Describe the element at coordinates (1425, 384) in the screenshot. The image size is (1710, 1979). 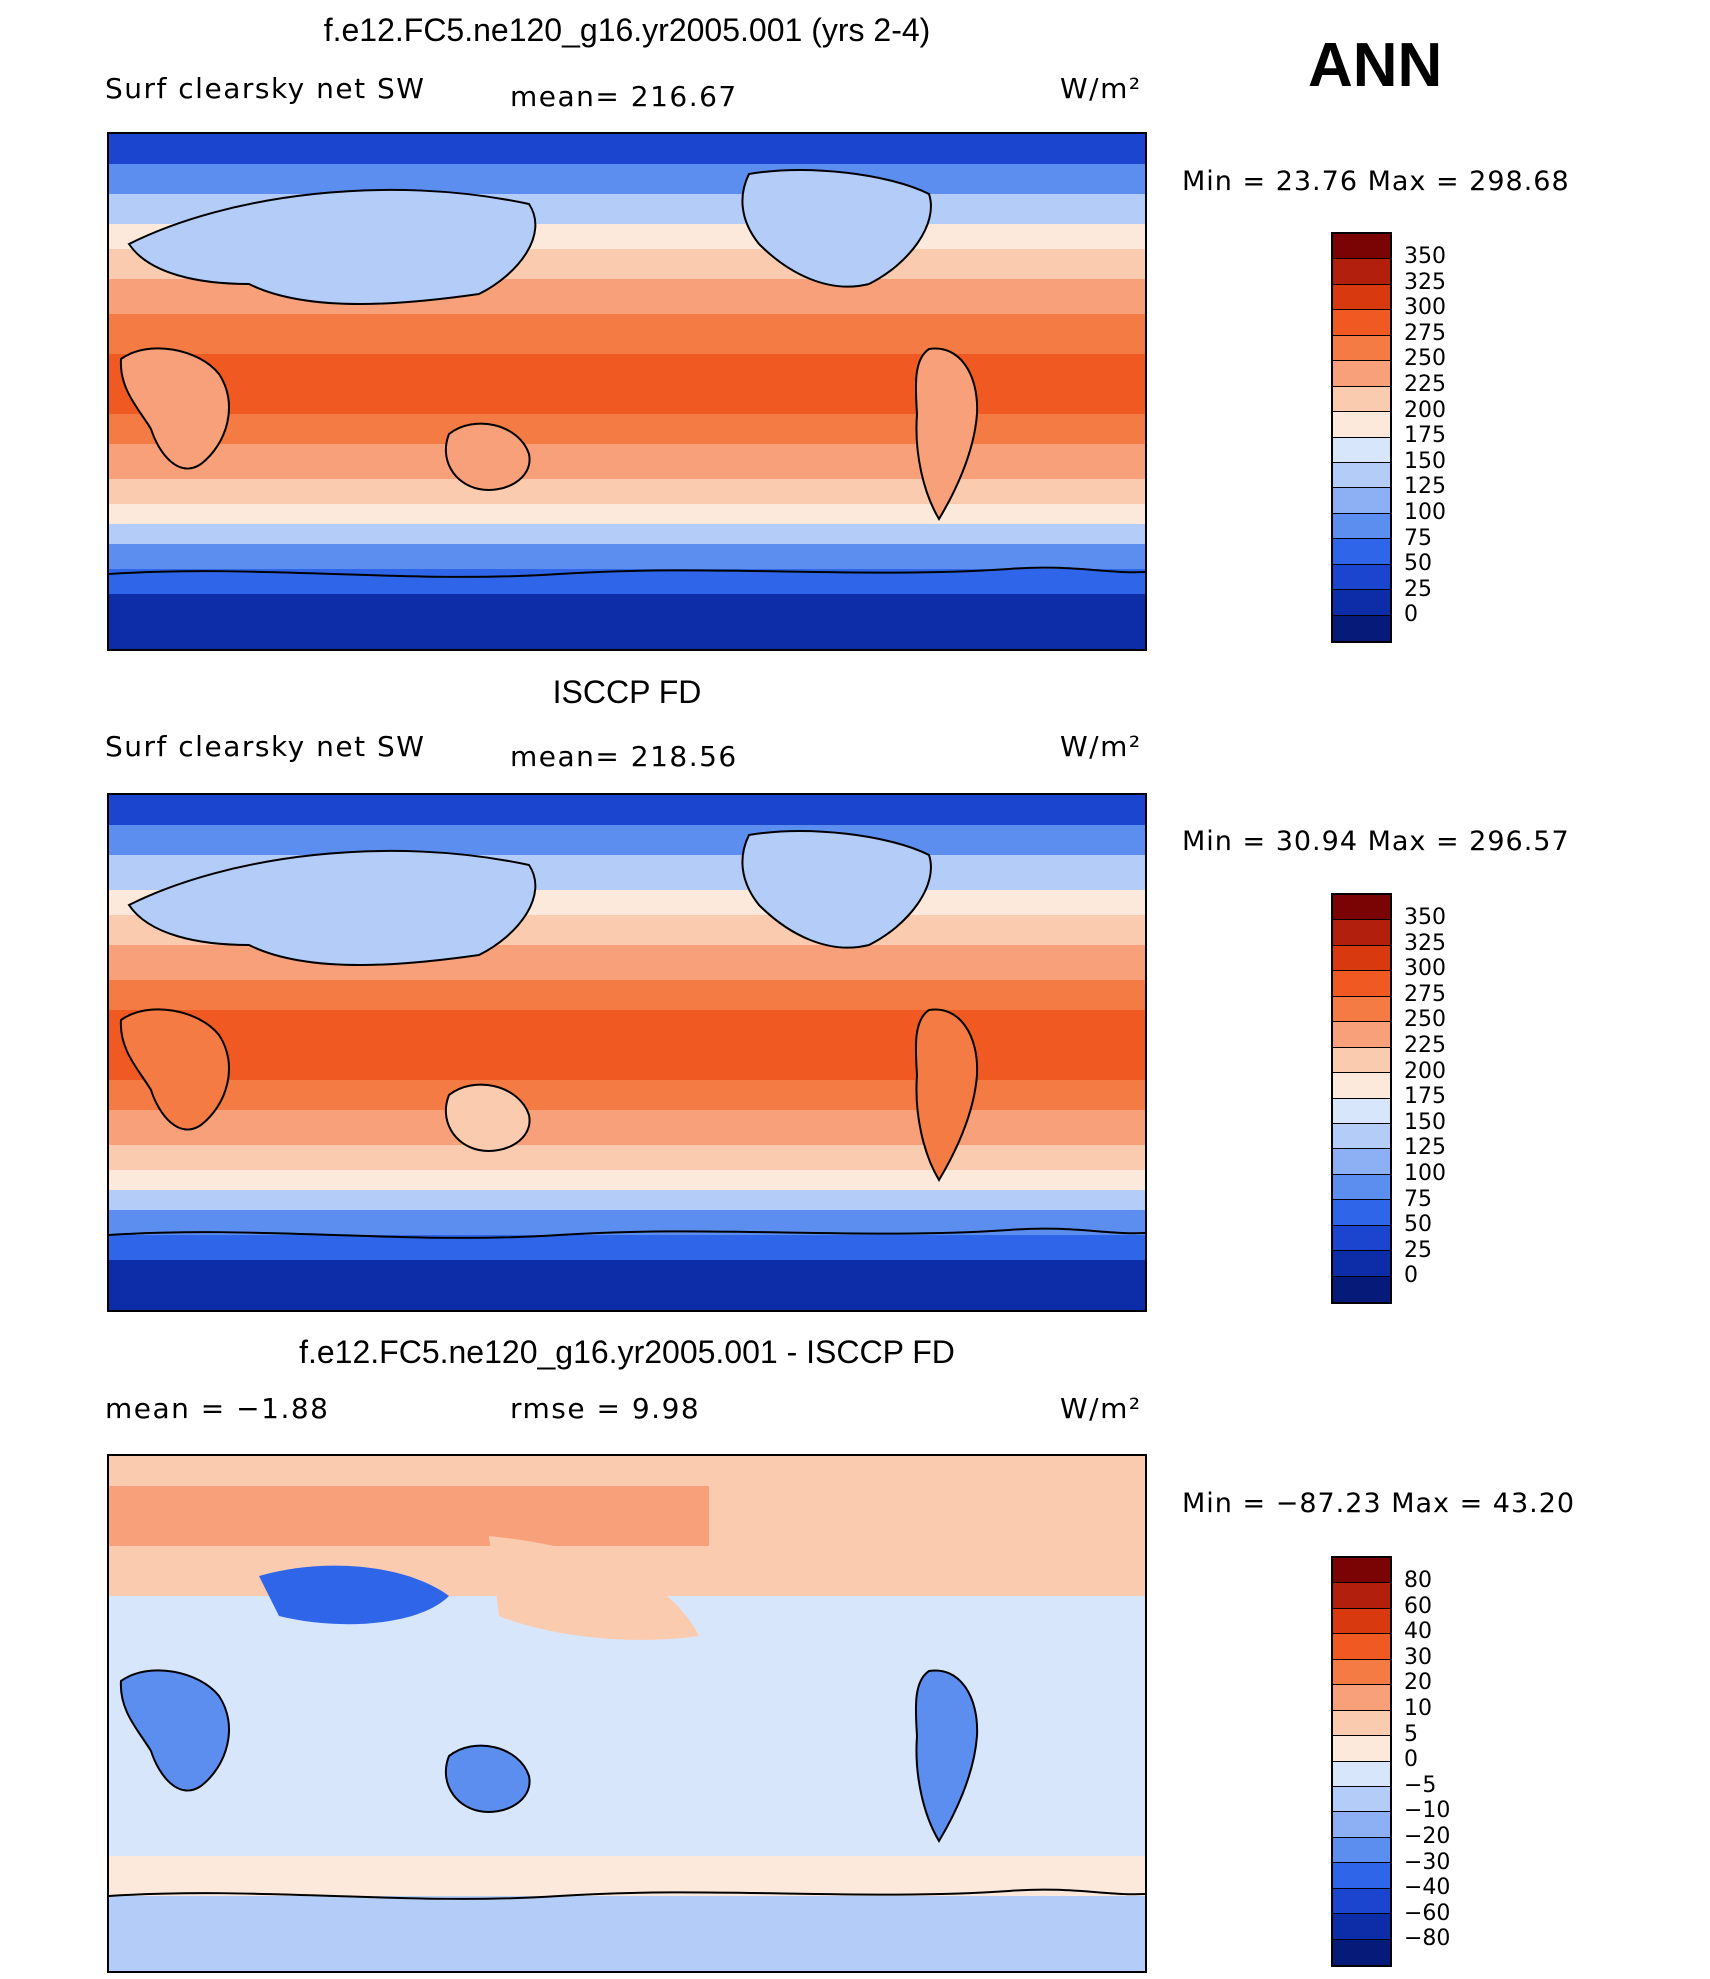
I see `colorbar-level-label: 225` at that location.